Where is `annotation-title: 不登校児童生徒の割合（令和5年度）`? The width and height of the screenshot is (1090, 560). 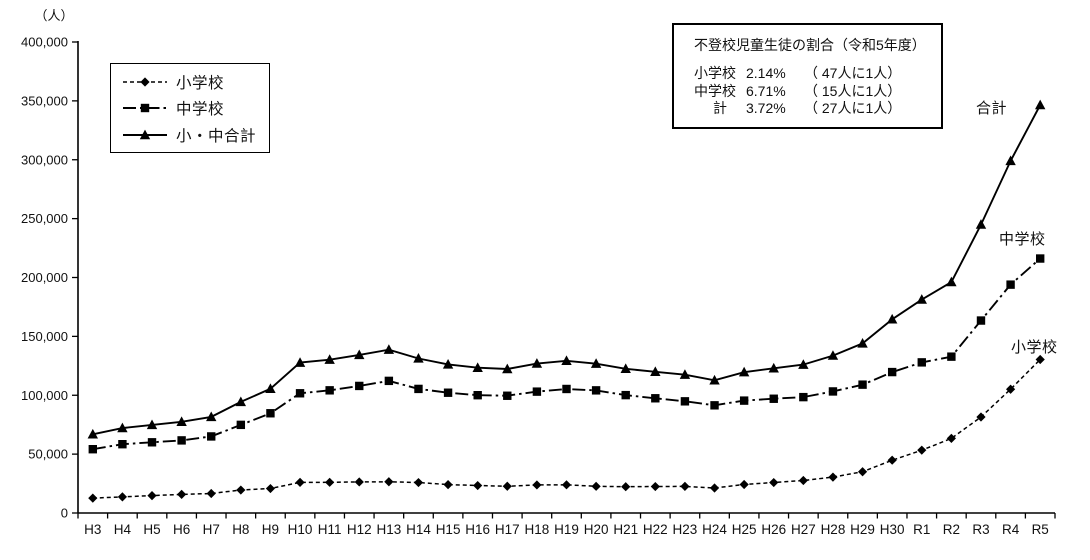 annotation-title: 不登校児童生徒の割合（令和5年度） is located at coordinates (810, 45).